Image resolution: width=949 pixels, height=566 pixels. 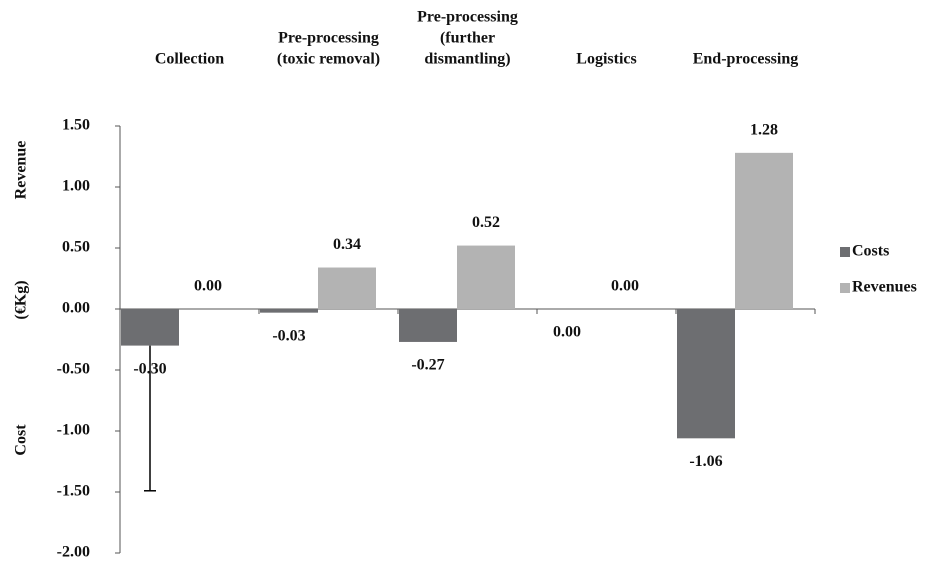 I want to click on category-label: Collection, so click(x=189, y=59).